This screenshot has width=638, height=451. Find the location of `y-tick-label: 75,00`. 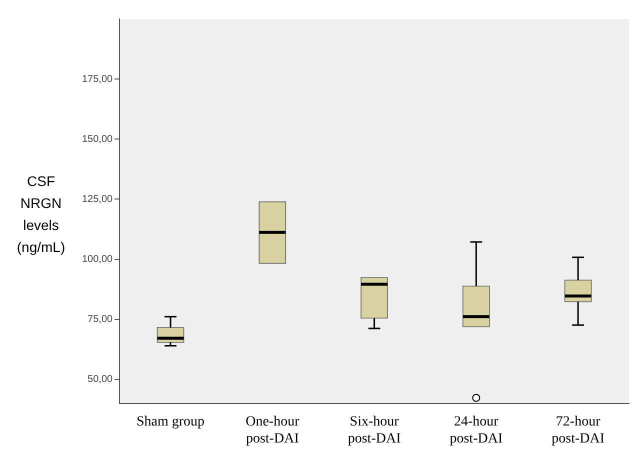

y-tick-label: 75,00 is located at coordinates (101, 320).